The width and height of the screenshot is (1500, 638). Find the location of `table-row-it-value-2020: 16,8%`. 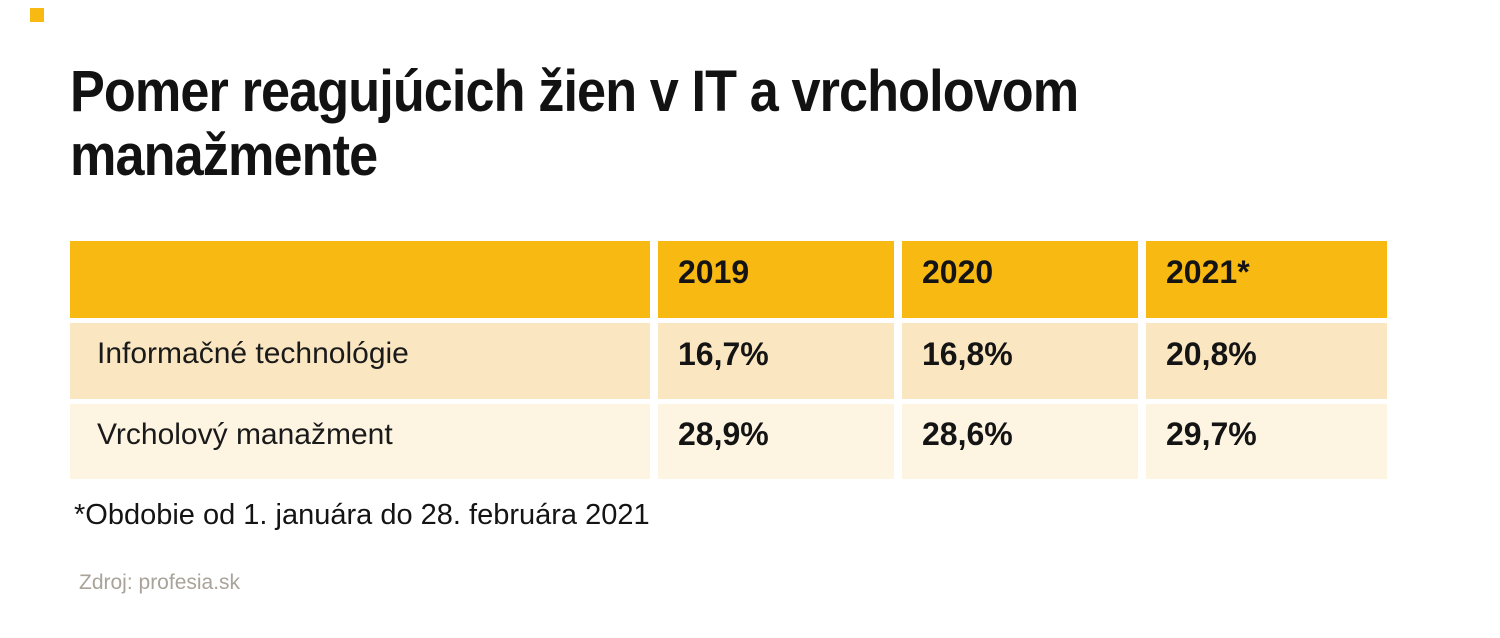

table-row-it-value-2020: 16,8% is located at coordinates (1020, 361).